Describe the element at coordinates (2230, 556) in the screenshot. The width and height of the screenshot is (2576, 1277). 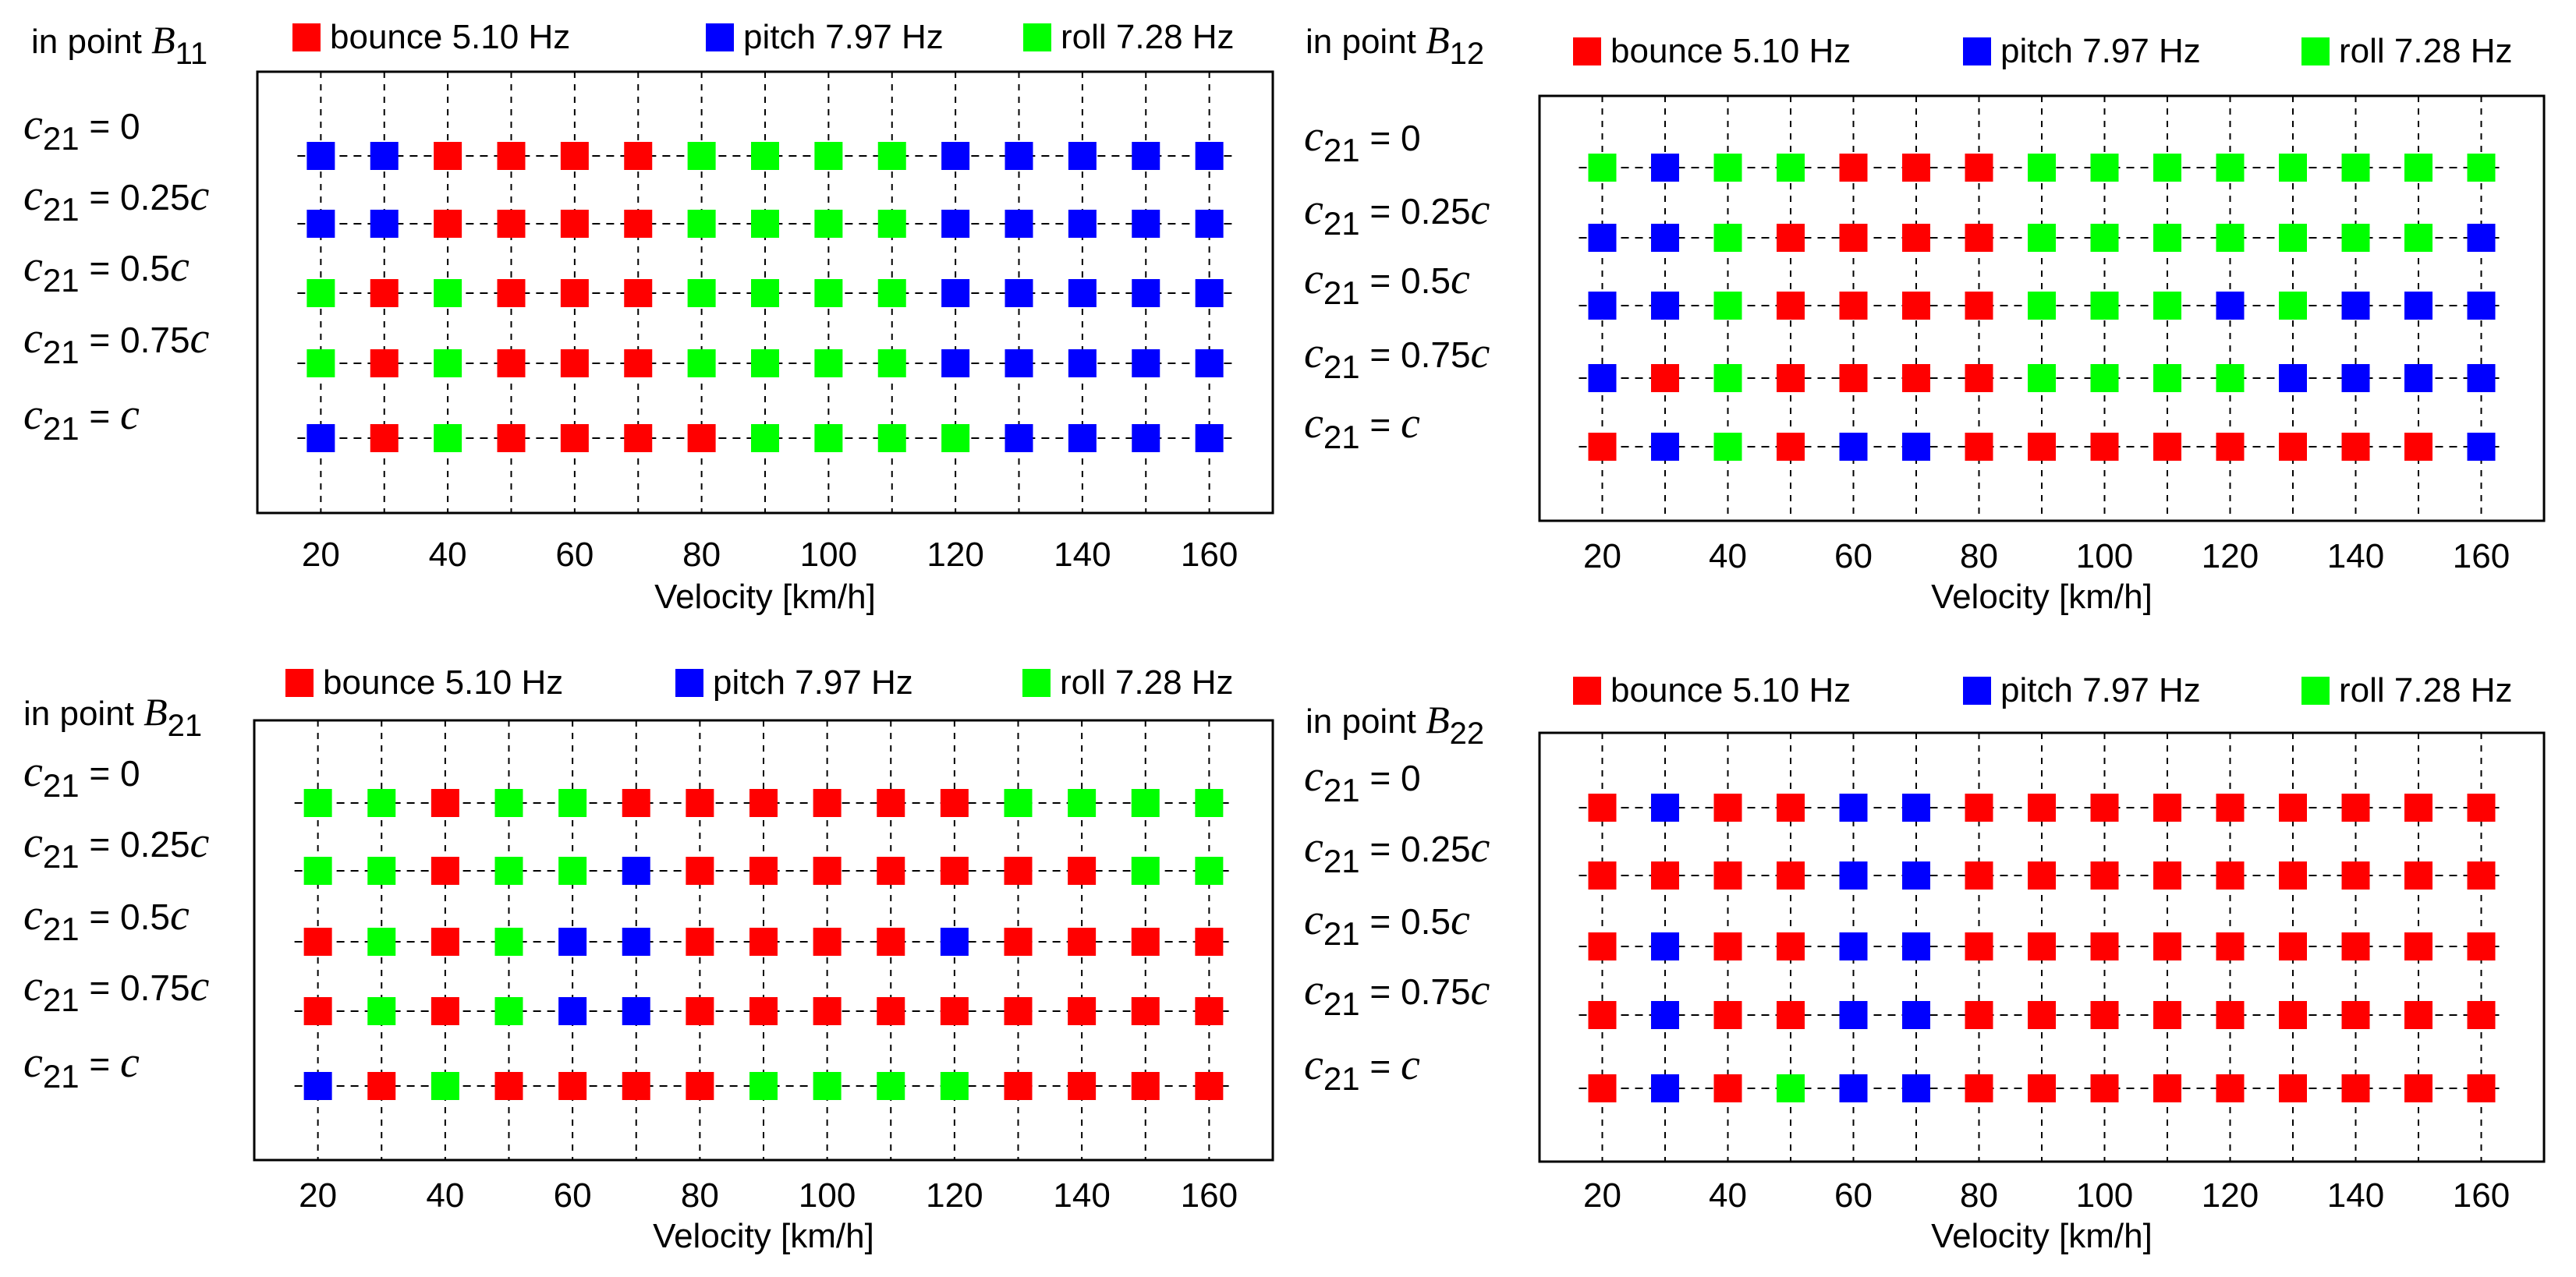
I see `x-tick-label: 120` at that location.